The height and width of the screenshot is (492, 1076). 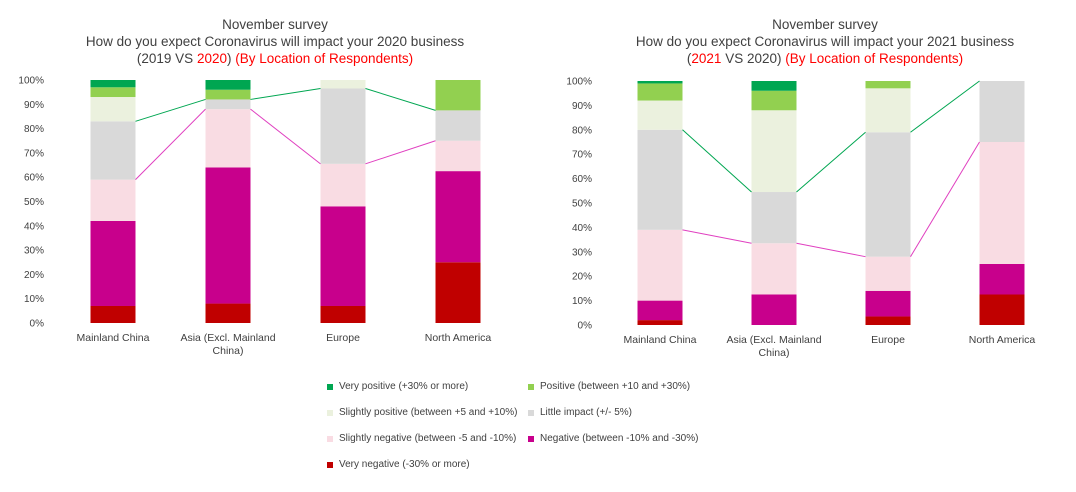 What do you see at coordinates (34, 275) in the screenshot?
I see `left-y-tick-label: 20%` at bounding box center [34, 275].